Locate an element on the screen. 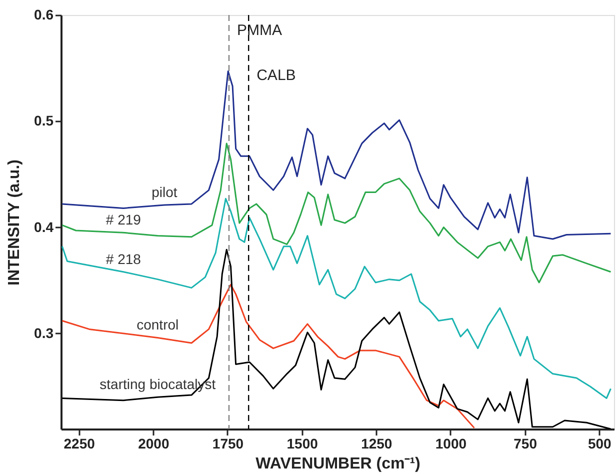  y-axis-title: INTENSITY (a.u.) is located at coordinates (15, 223).